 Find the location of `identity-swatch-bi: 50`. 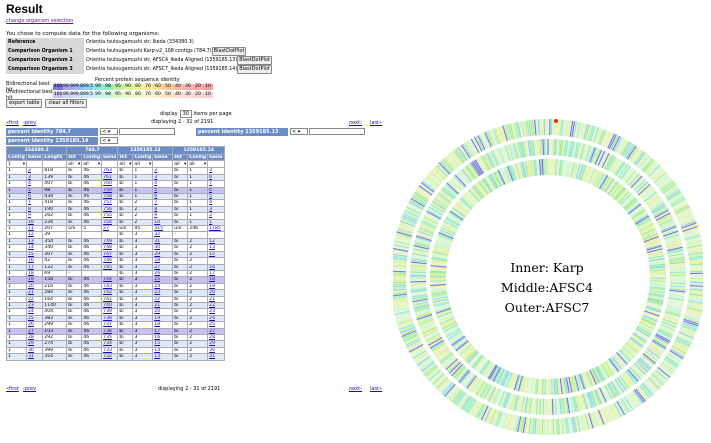

identity-swatch-bi: 50 is located at coordinates (168, 87).